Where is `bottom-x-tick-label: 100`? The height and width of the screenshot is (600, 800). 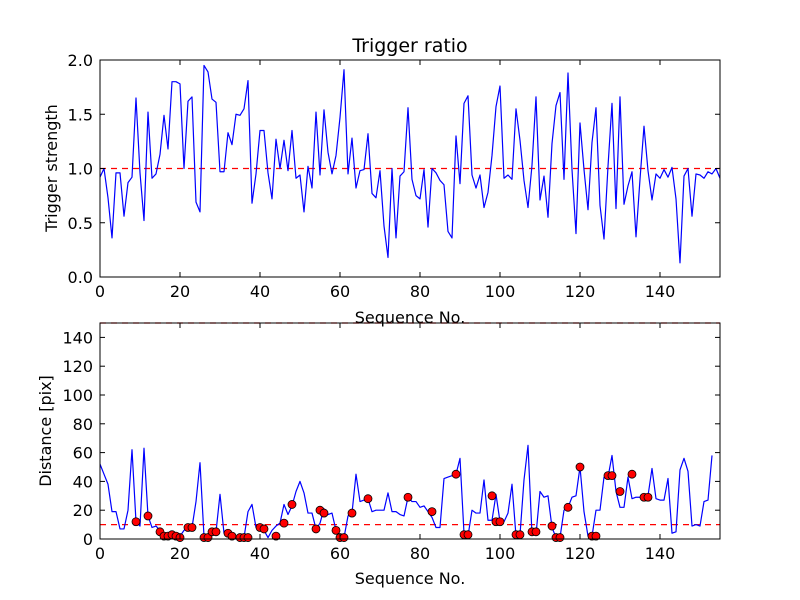 bottom-x-tick-label: 100 is located at coordinates (500, 553).